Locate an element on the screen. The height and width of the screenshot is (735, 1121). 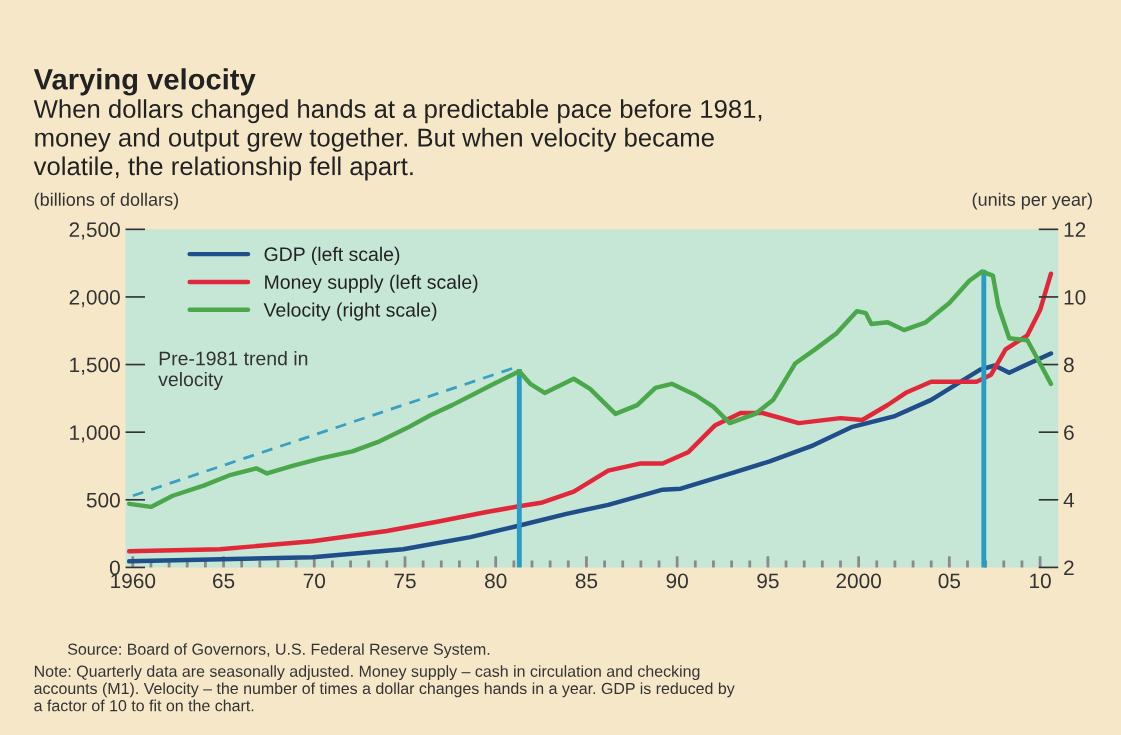
y2-tick-label: 8 is located at coordinates (1068, 365).